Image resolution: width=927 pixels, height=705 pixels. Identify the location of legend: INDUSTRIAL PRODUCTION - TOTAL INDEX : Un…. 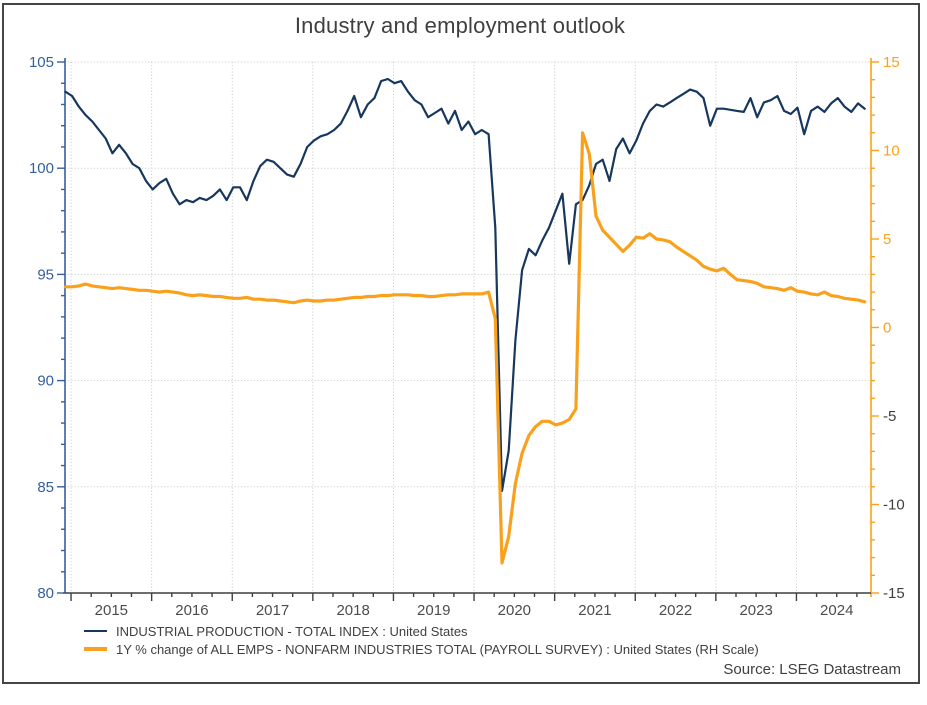
(421, 640).